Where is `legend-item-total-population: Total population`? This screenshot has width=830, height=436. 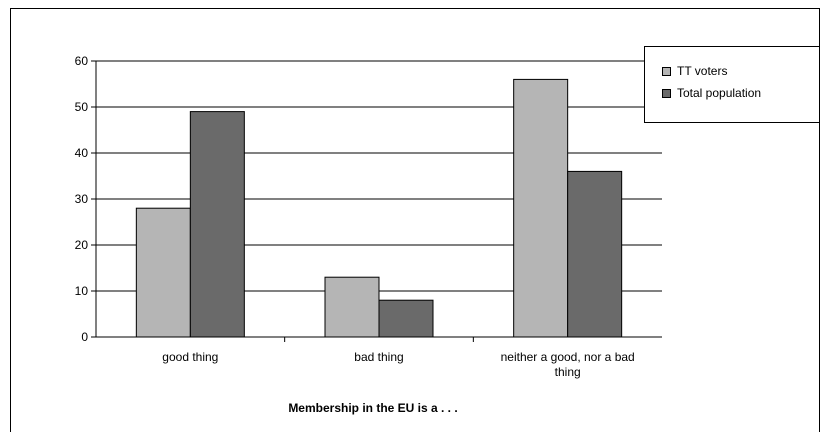 legend-item-total-population: Total population is located at coordinates (711, 93).